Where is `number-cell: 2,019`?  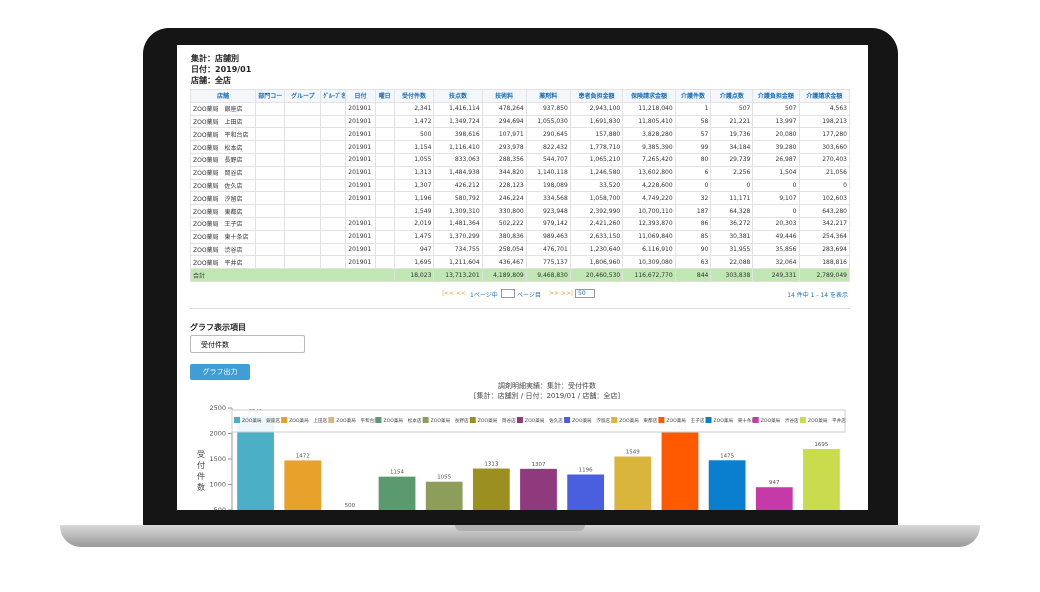 number-cell: 2,019 is located at coordinates (414, 223).